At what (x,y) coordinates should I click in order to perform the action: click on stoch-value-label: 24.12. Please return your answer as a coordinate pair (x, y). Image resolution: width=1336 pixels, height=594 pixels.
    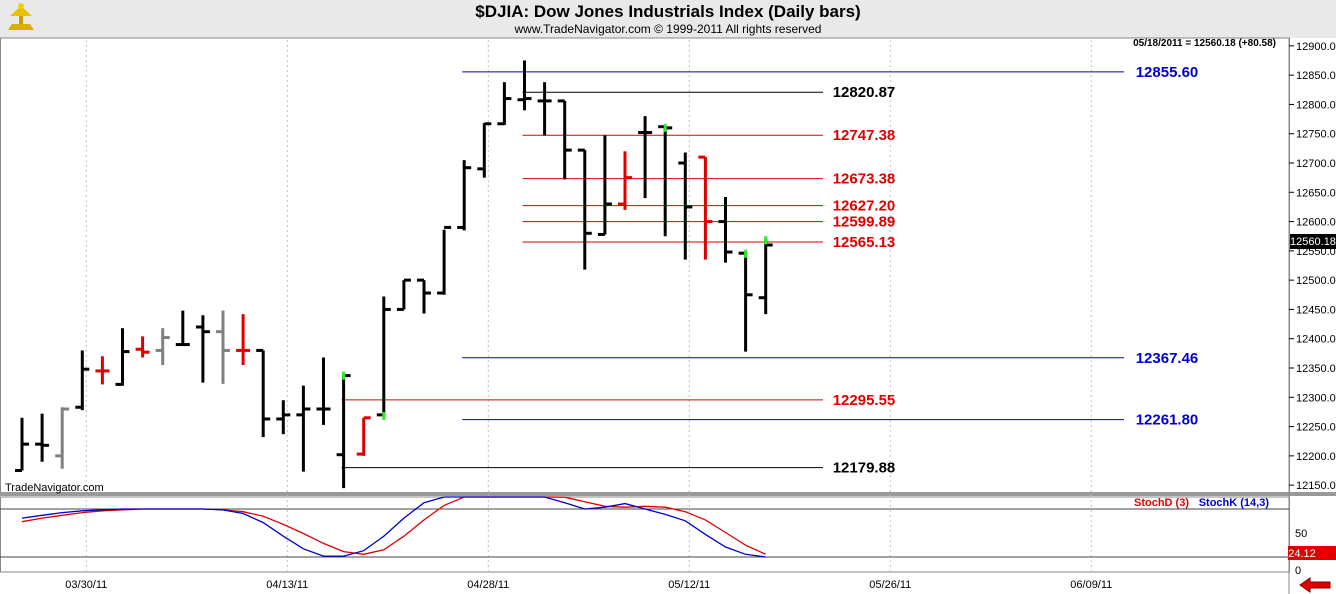
    Looking at the image, I should click on (1302, 554).